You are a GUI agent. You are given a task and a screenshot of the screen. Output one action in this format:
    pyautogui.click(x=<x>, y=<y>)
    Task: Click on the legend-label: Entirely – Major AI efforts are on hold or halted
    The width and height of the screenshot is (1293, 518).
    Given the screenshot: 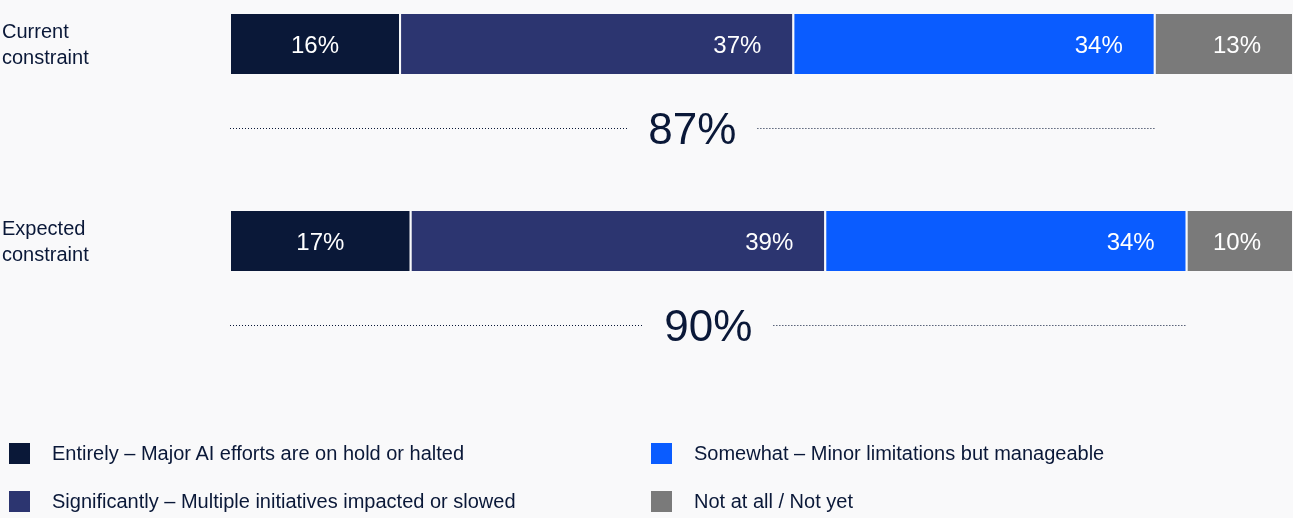 What is the action you would take?
    pyautogui.click(x=258, y=453)
    